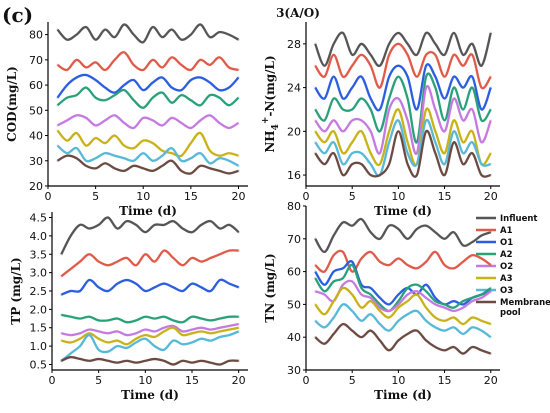 The image size is (550, 413). I want to click on tn-x-tick-label: 20, so click(491, 380).